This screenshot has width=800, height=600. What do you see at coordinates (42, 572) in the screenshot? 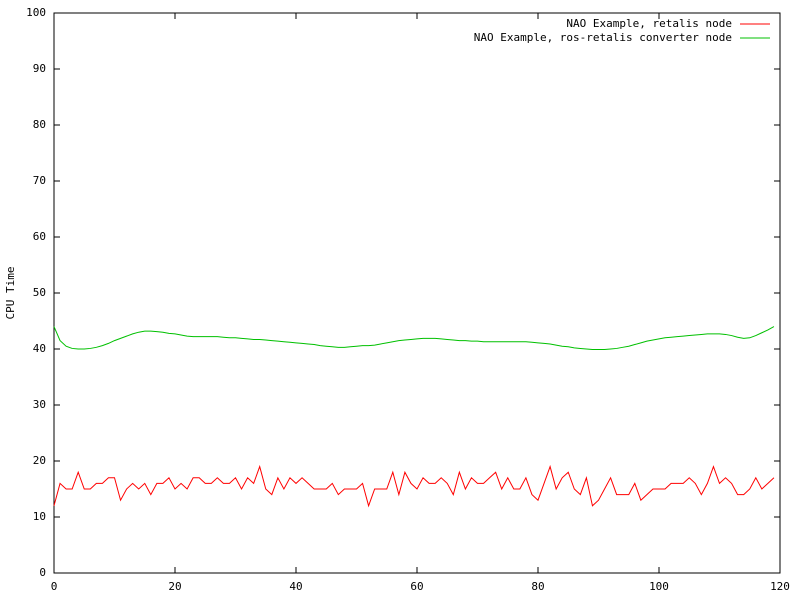
I see `y-tick-label: 0` at bounding box center [42, 572].